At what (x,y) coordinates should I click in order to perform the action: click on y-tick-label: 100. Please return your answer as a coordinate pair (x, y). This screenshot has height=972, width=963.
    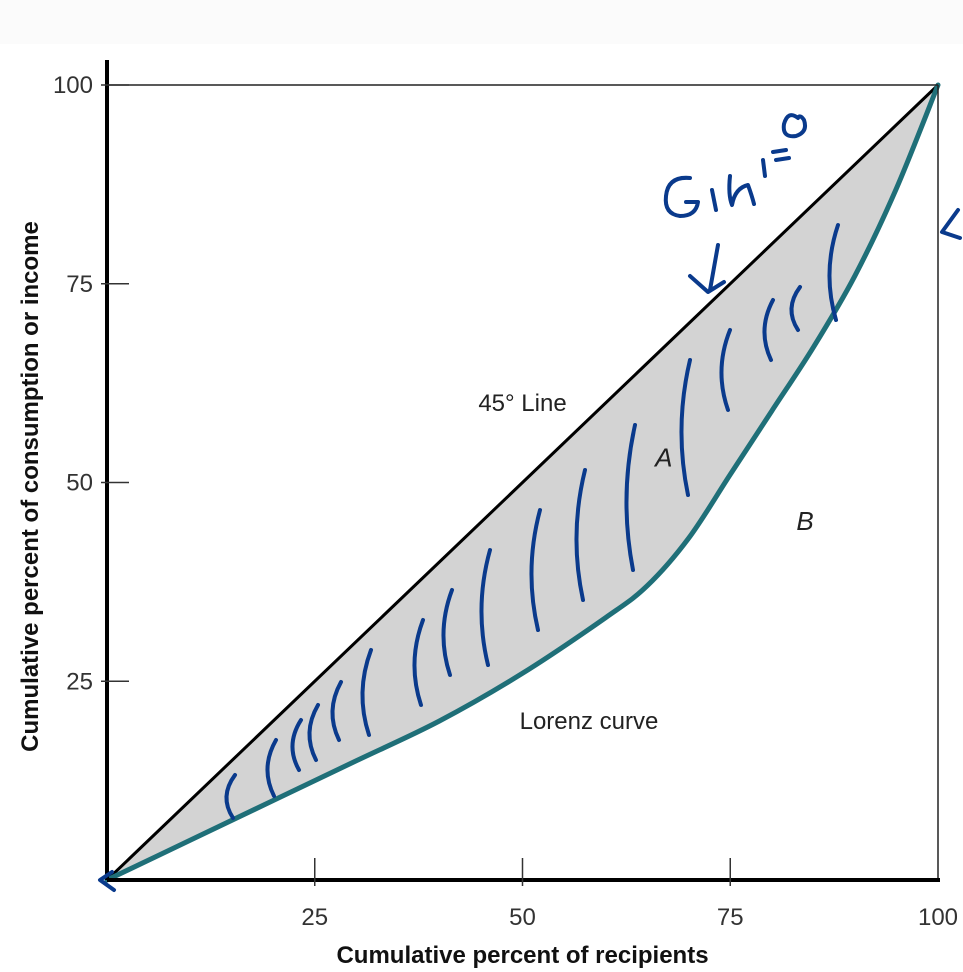
    Looking at the image, I should click on (73, 85).